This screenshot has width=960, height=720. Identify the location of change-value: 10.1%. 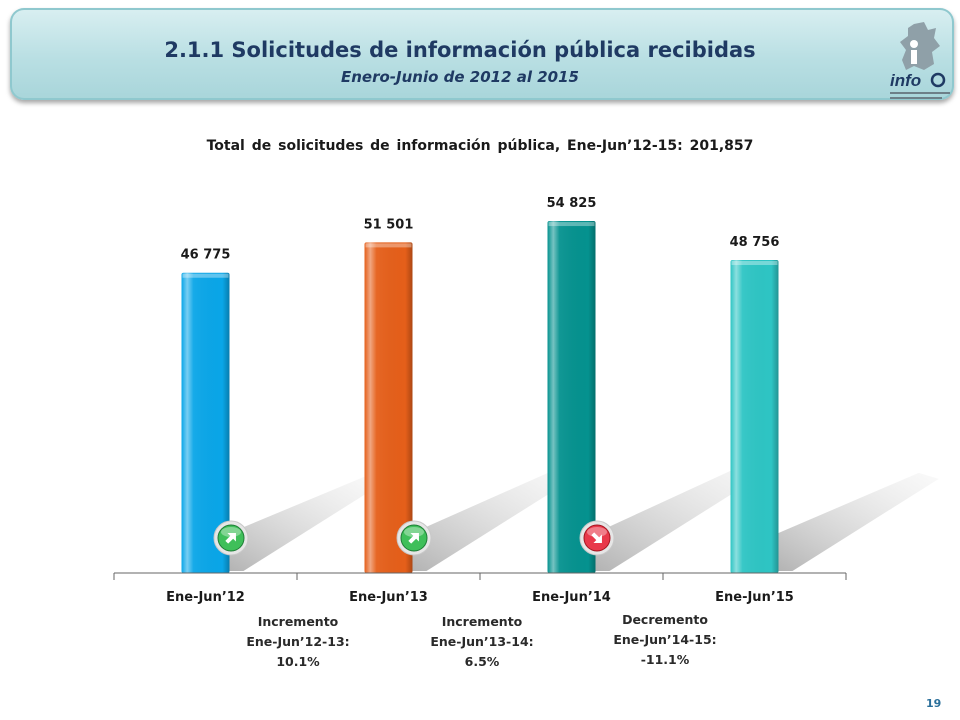
(298, 661).